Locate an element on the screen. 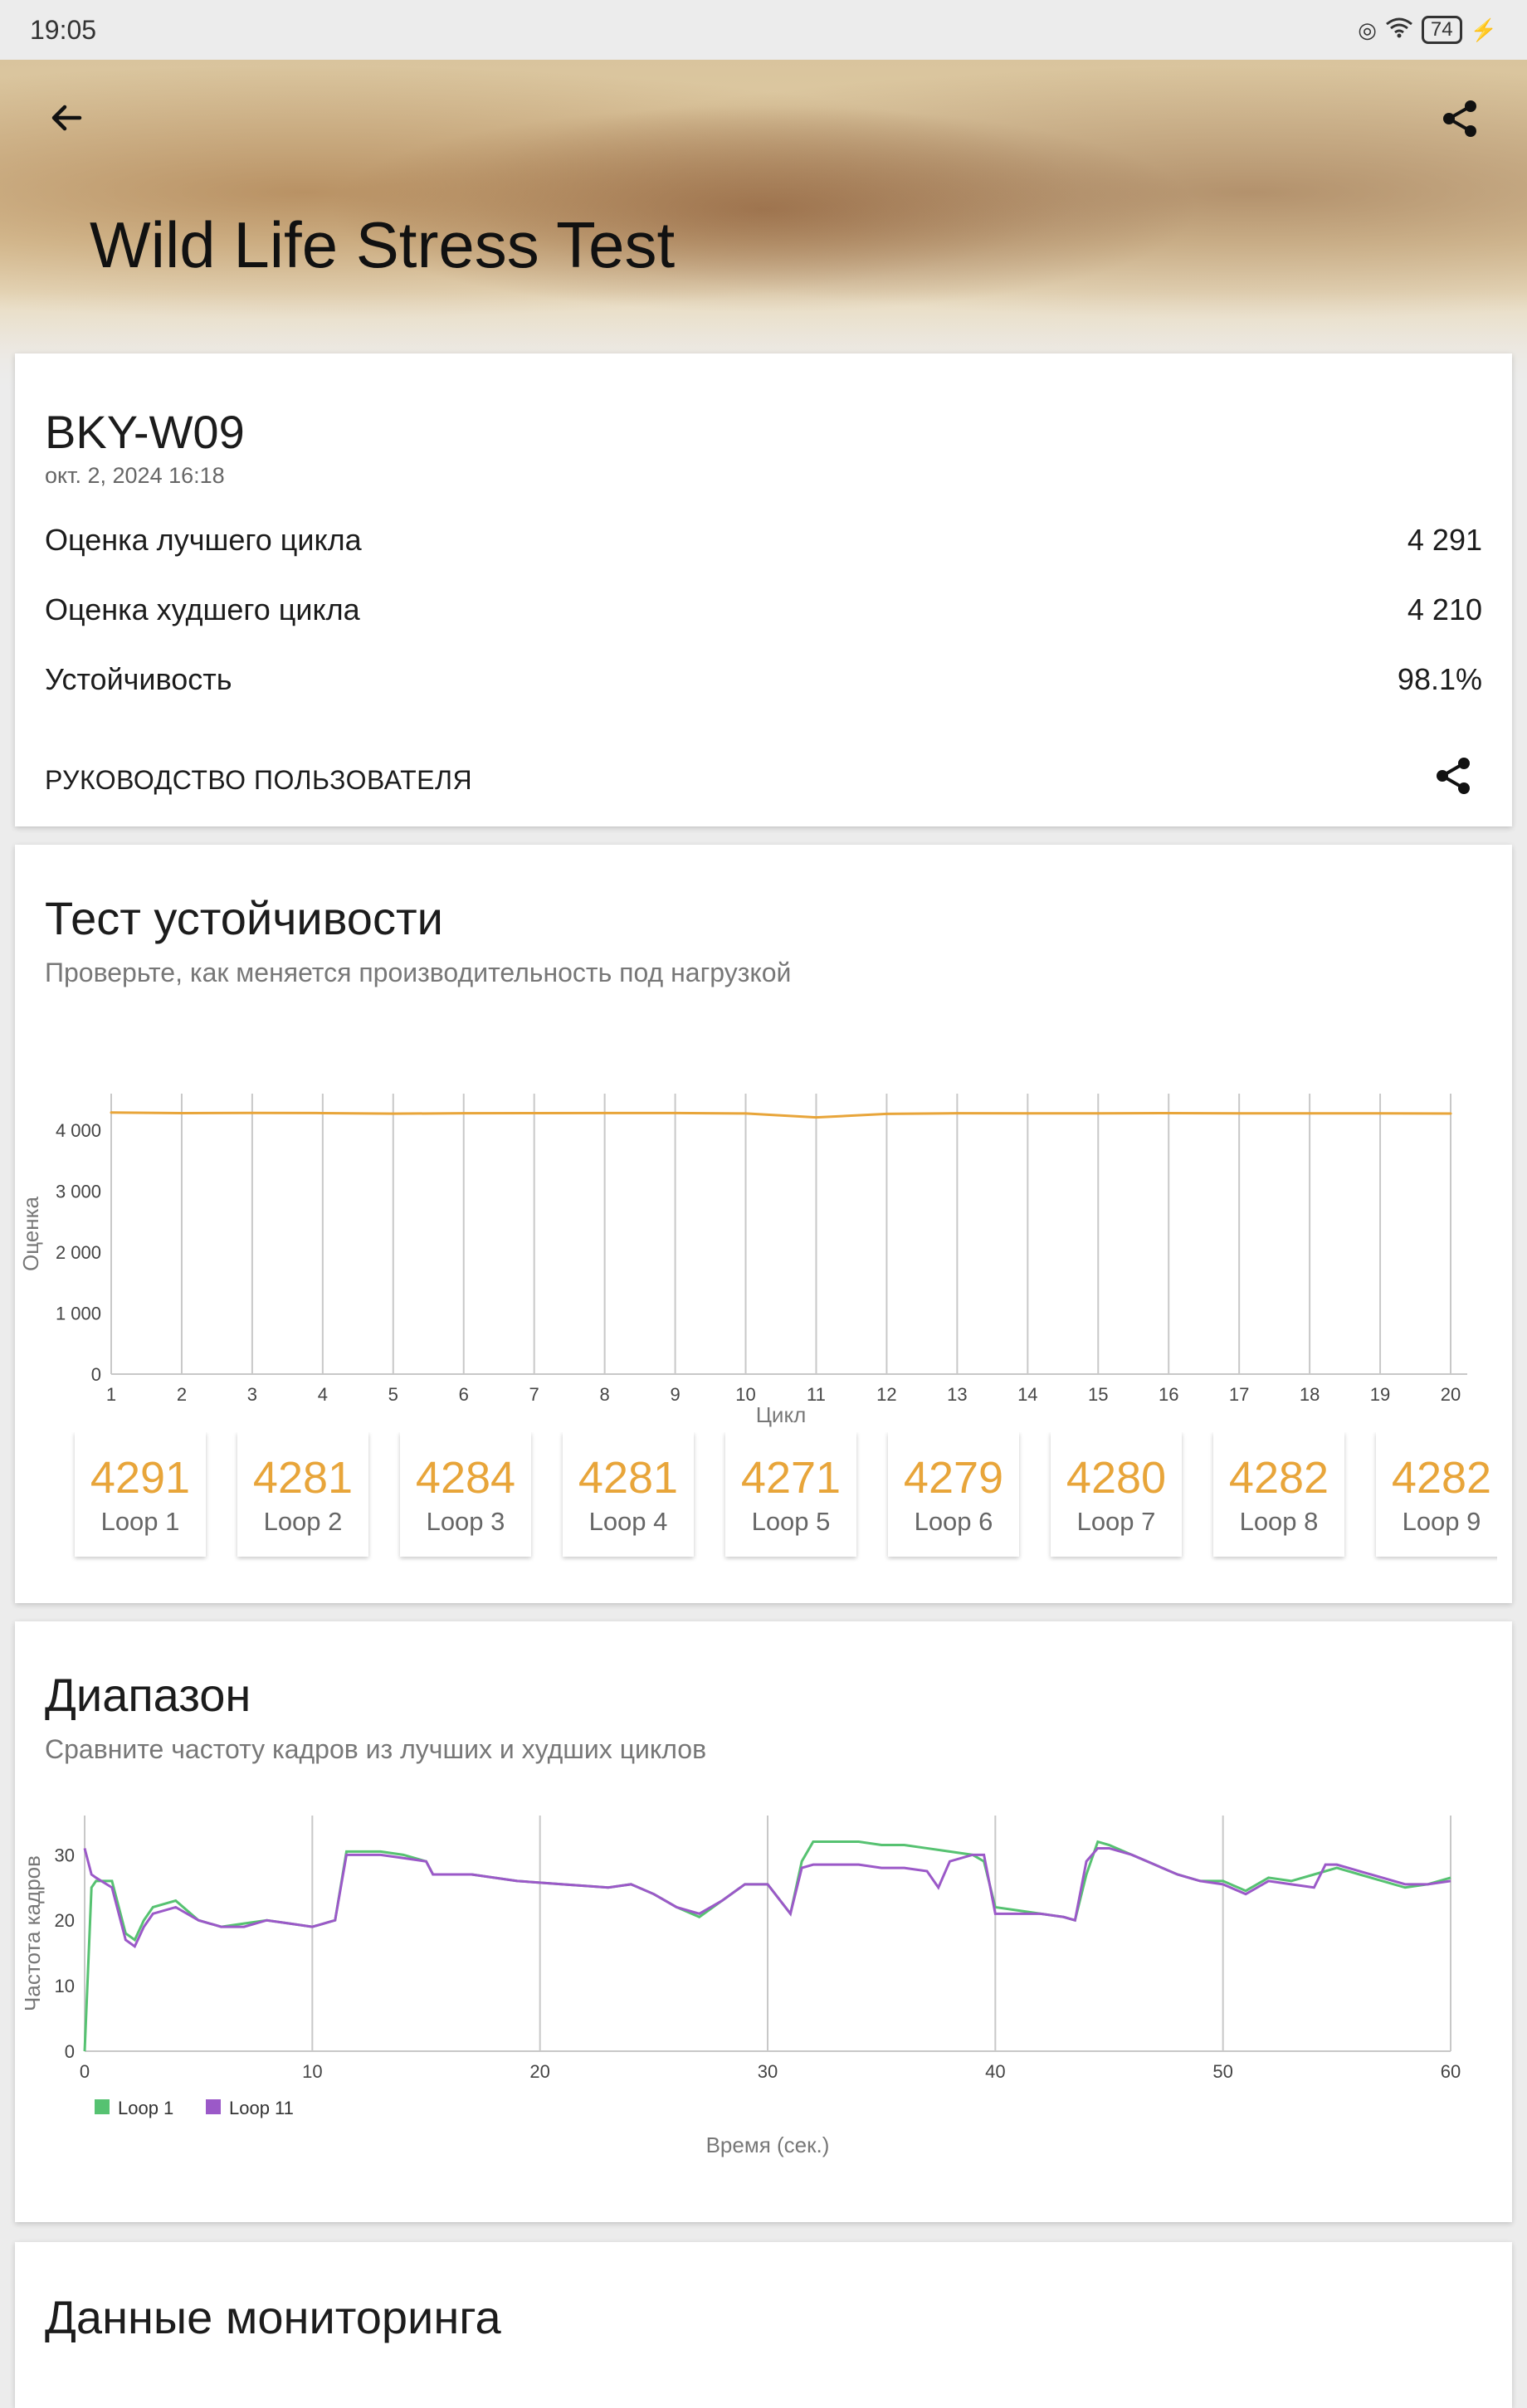  stat-row-worst: Оценка худшего цикла 4 210 is located at coordinates (763, 609).